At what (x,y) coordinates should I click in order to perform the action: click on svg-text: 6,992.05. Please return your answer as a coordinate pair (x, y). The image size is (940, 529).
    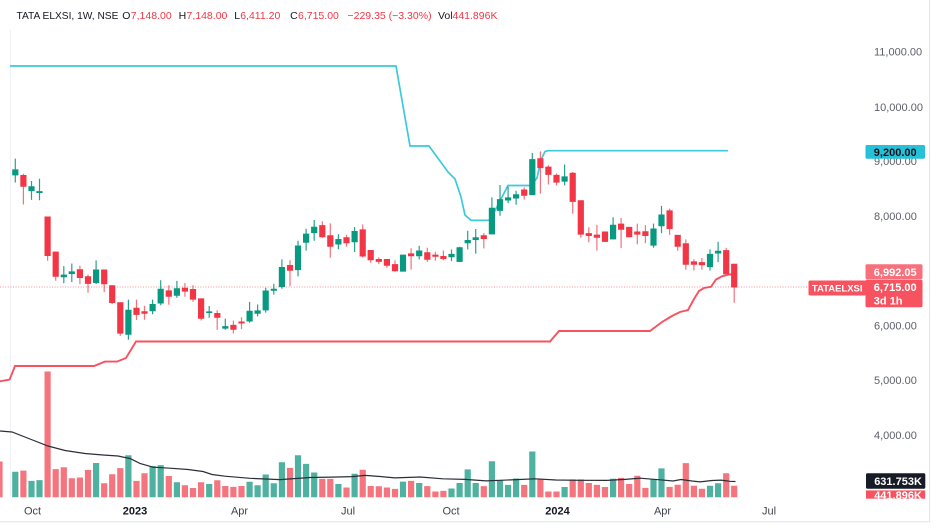
    Looking at the image, I should click on (895, 273).